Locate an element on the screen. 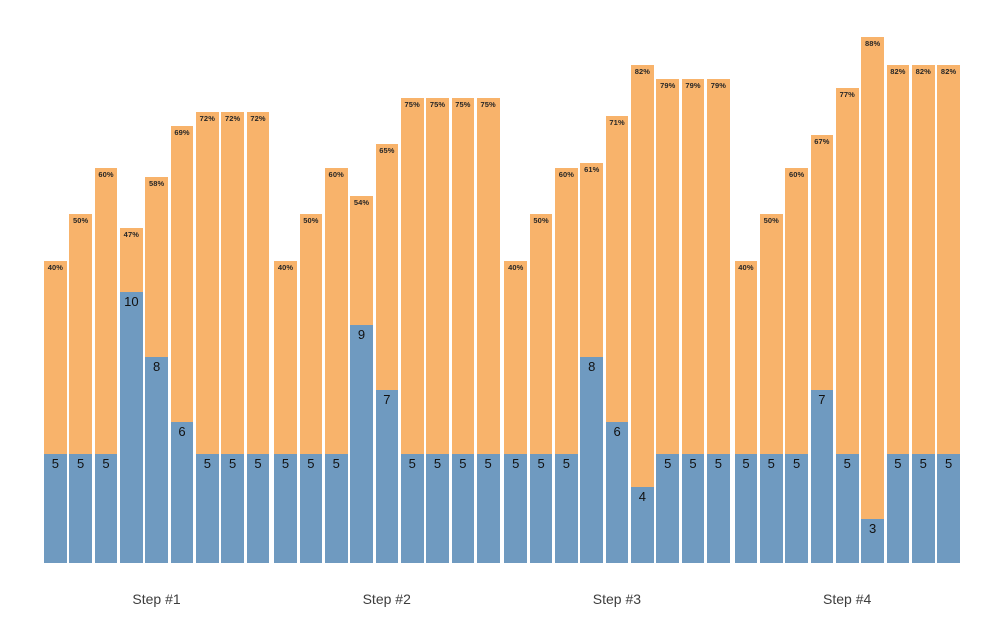 The image size is (1000, 618). bar-percent-label: 54% is located at coordinates (361, 202).